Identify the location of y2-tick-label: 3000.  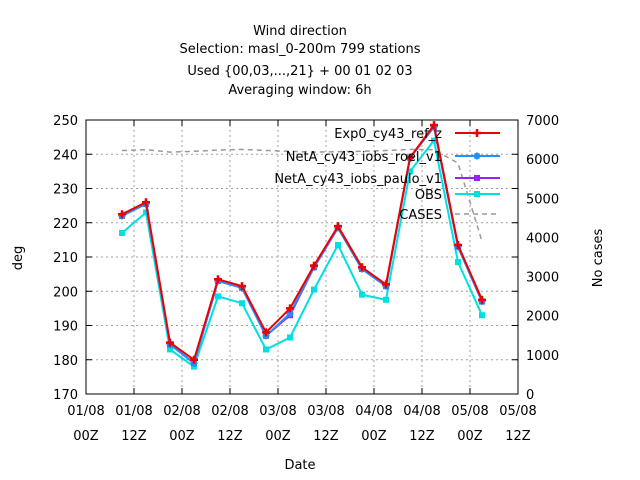
(542, 278).